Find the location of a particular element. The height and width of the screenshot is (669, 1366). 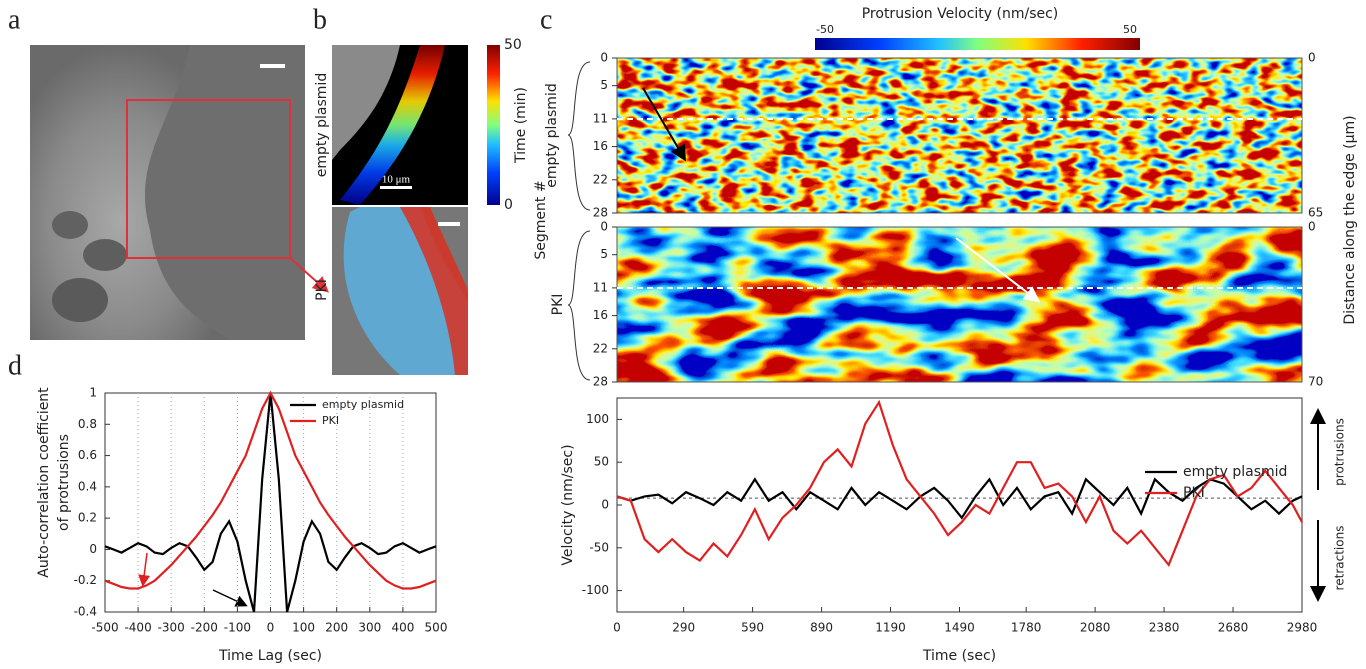

x-tick-label: -500 is located at coordinates (104, 628).